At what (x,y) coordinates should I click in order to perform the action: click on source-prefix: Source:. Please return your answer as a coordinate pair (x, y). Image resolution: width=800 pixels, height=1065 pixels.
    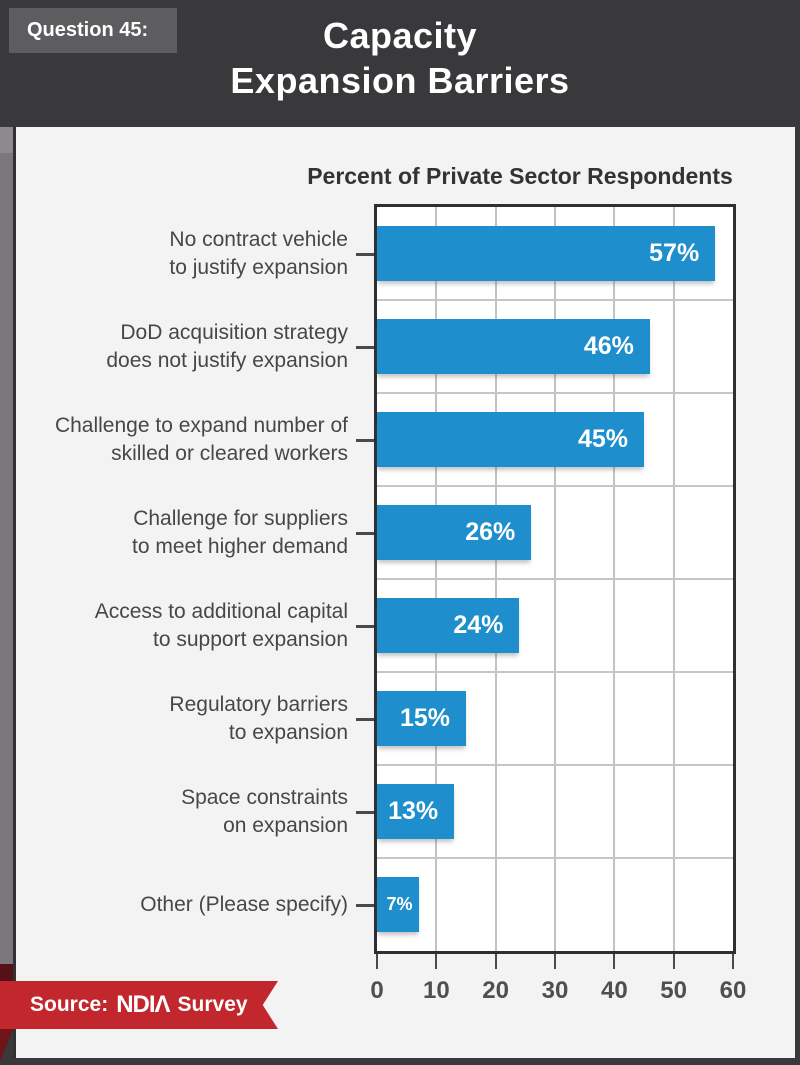
    Looking at the image, I should click on (69, 1004).